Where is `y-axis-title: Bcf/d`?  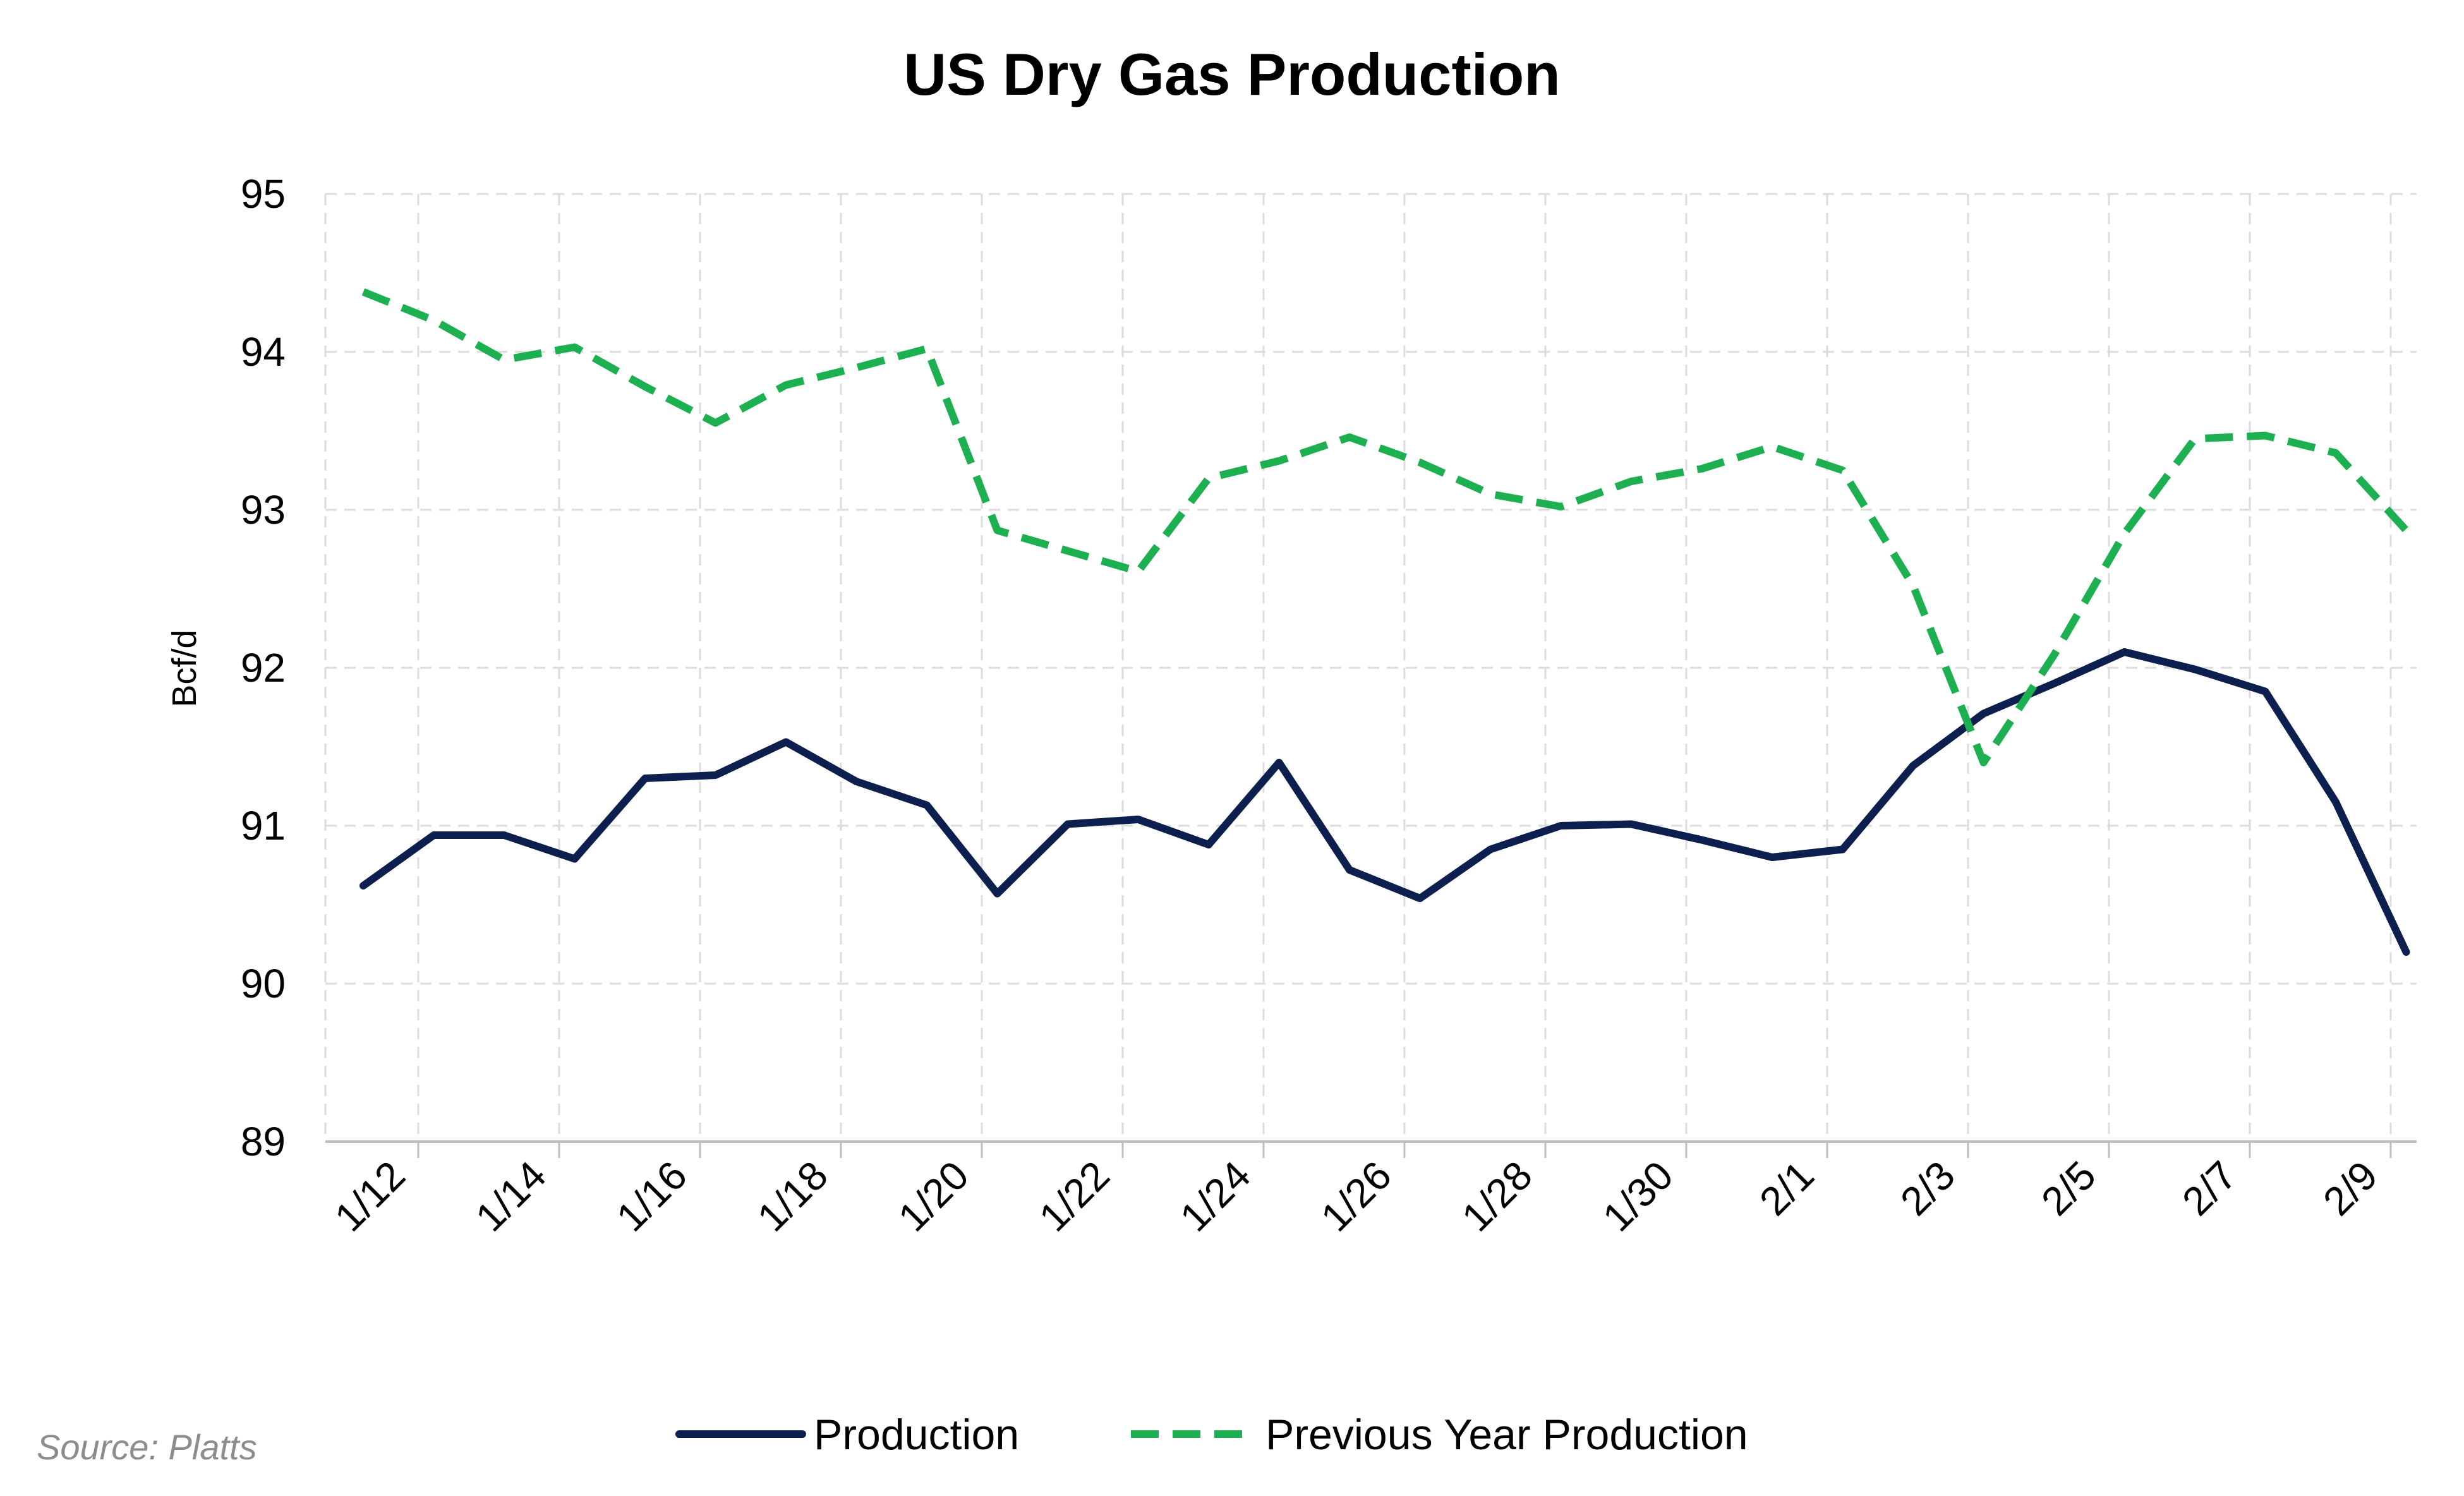
y-axis-title: Bcf/d is located at coordinates (184, 668).